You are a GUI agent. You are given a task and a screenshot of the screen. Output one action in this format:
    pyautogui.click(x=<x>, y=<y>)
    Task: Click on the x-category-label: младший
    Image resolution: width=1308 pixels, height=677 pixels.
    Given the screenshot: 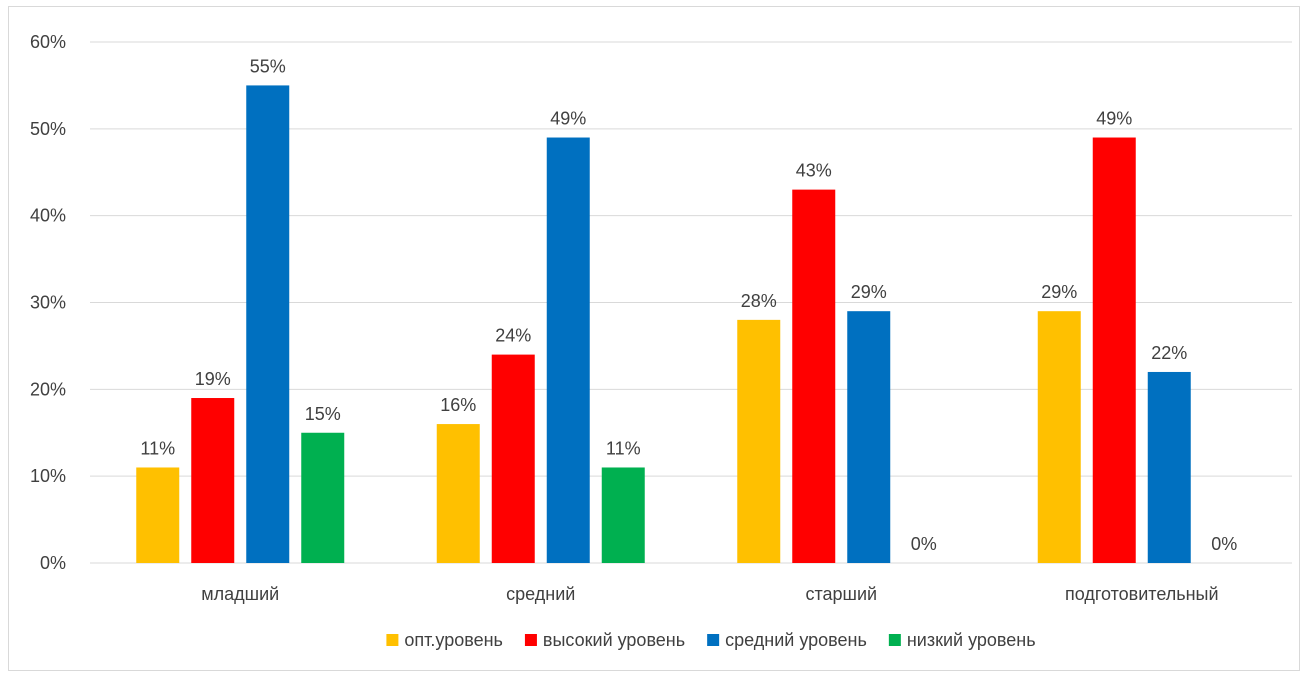 What is the action you would take?
    pyautogui.click(x=240, y=594)
    